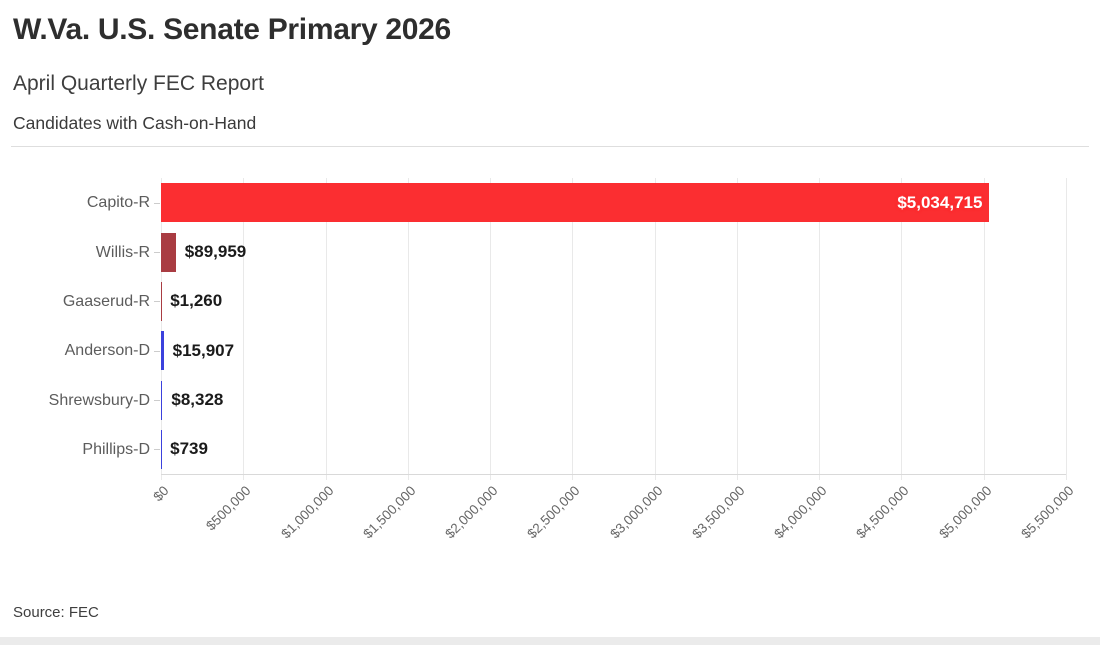  I want to click on source-note: Source: FEC, so click(56, 612).